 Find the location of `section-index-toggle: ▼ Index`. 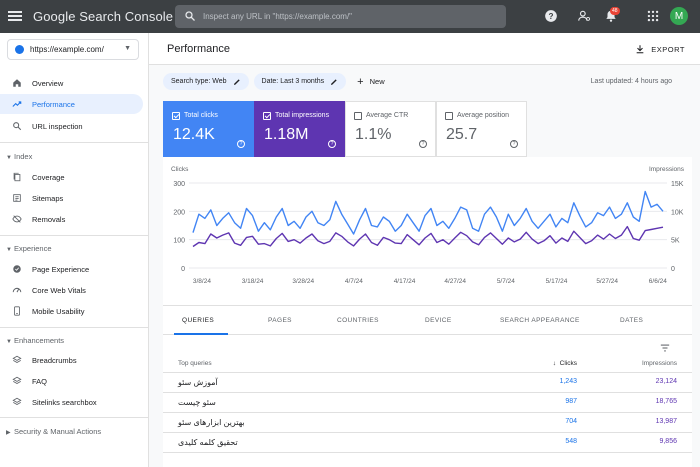

section-index-toggle: ▼ Index is located at coordinates (19, 156).